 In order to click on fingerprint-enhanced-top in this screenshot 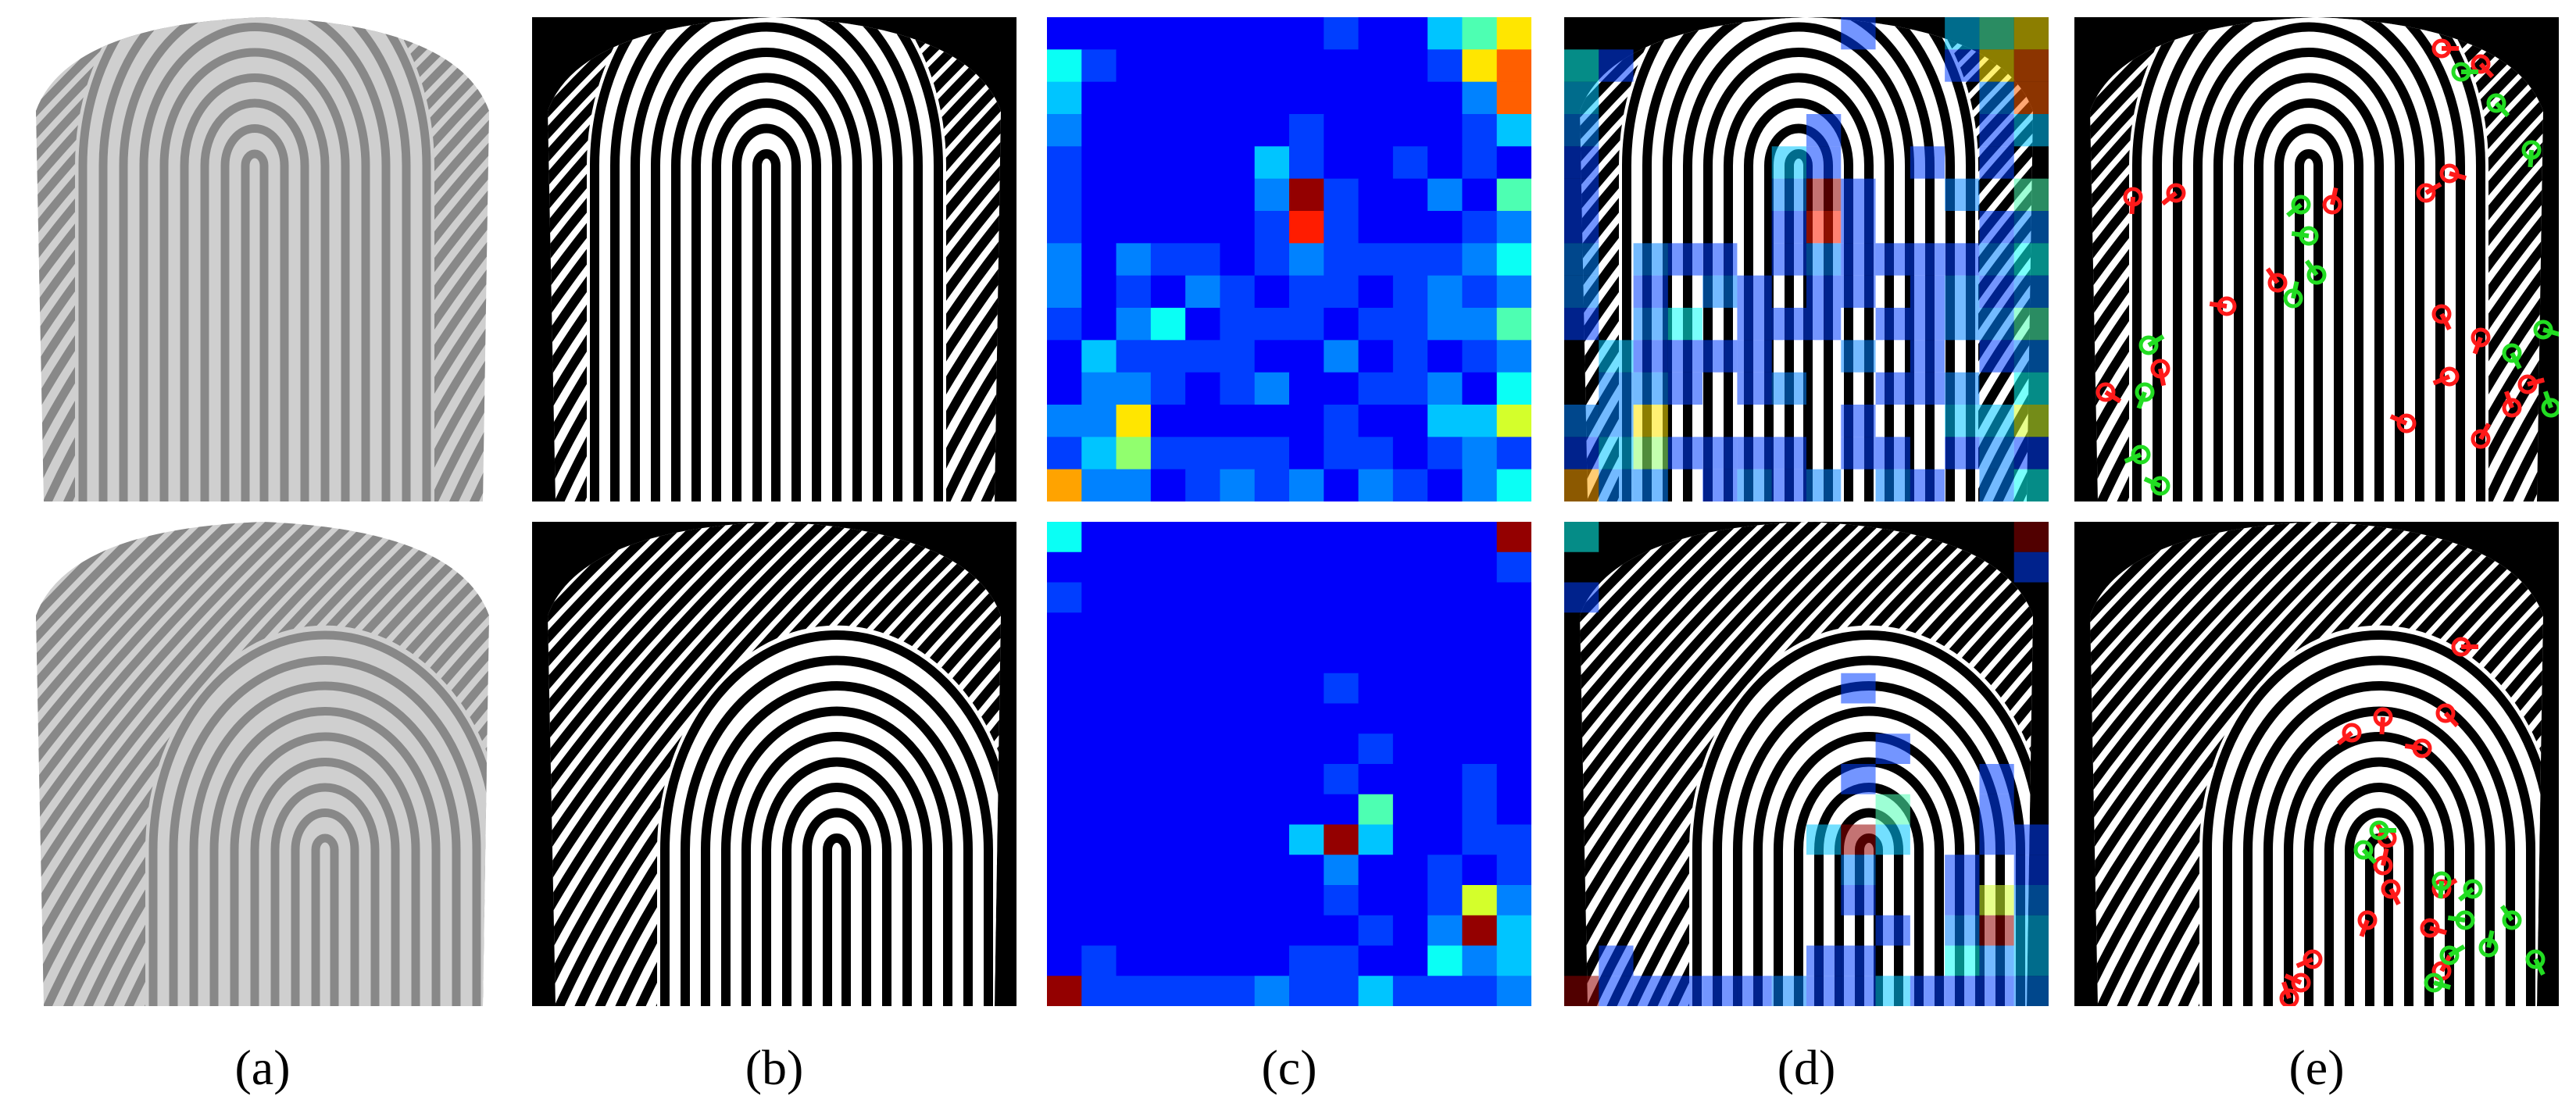, I will do `click(774, 259)`.